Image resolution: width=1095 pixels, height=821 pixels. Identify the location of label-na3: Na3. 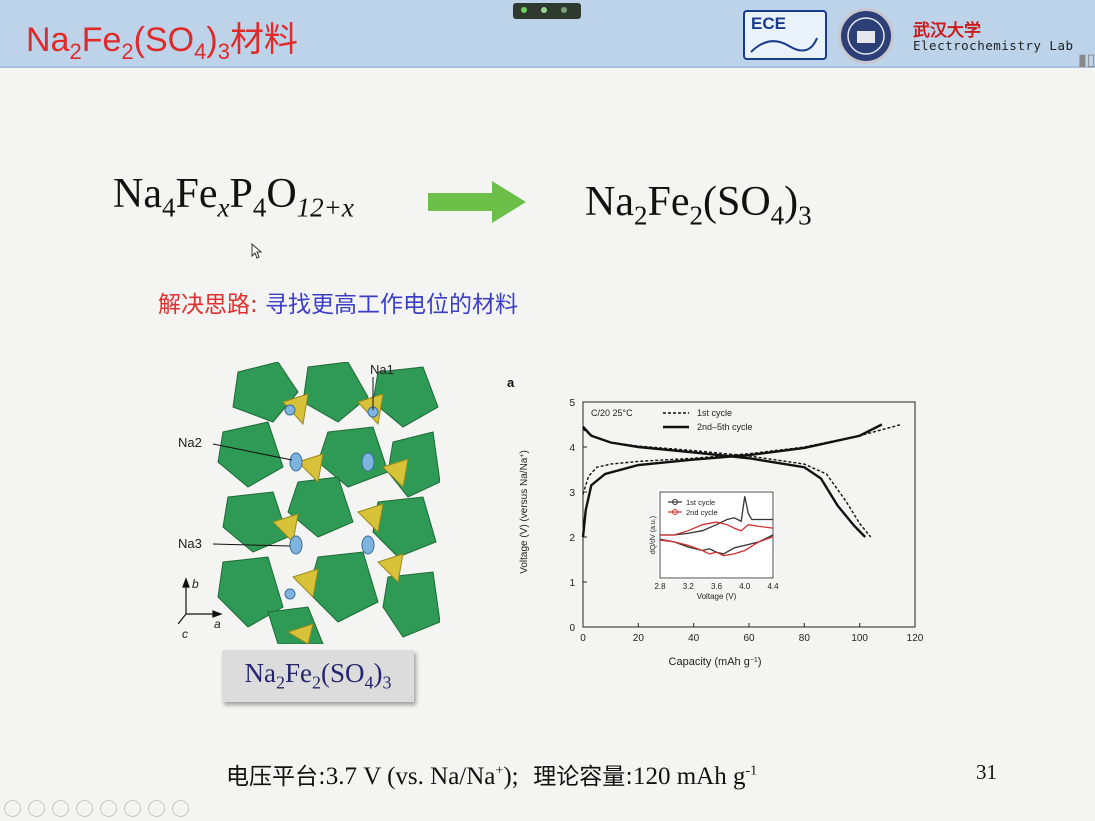
(190, 543).